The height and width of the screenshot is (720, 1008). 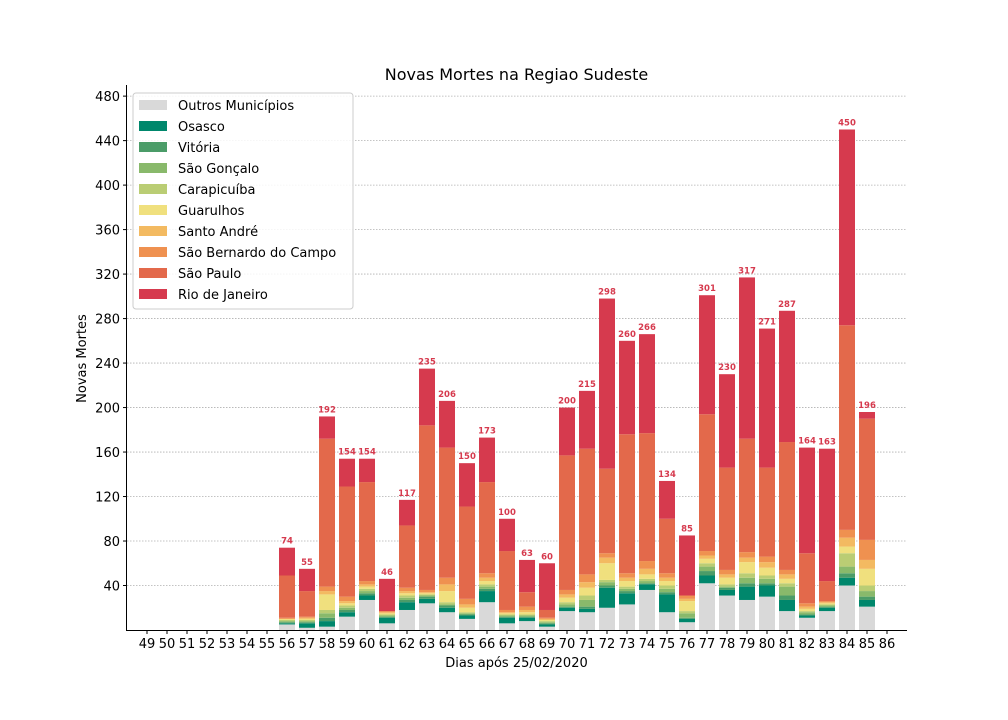 I want to click on bar-total-label: 230, so click(x=727, y=368).